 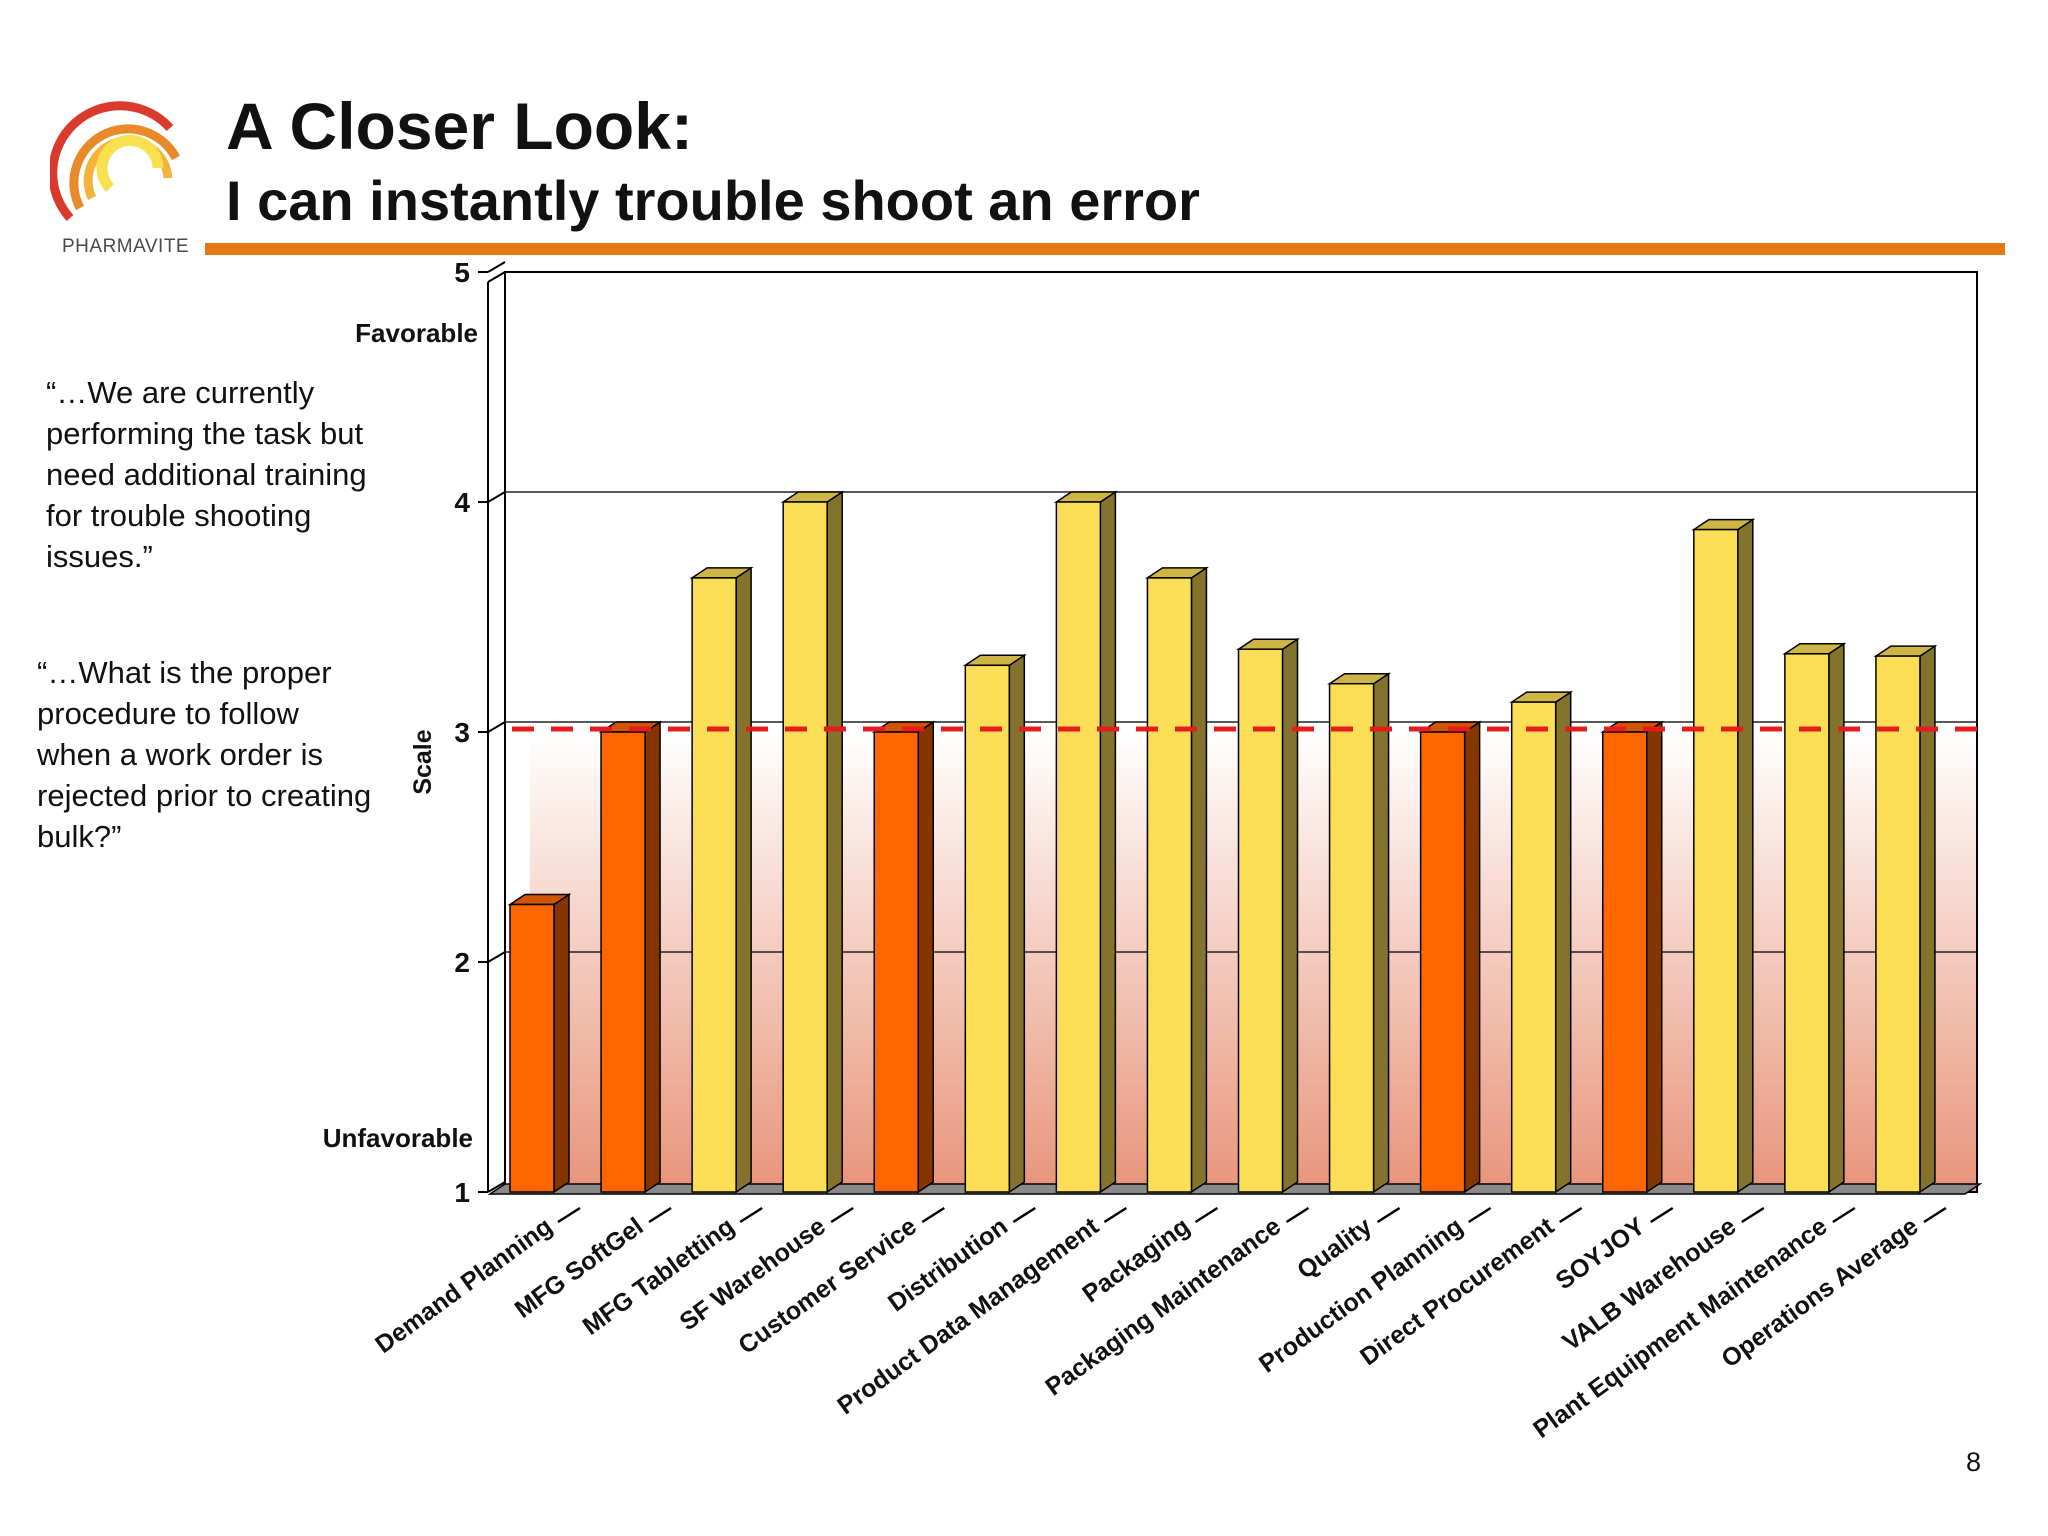 What do you see at coordinates (1334, 1248) in the screenshot?
I see `x-tick-label: Quality` at bounding box center [1334, 1248].